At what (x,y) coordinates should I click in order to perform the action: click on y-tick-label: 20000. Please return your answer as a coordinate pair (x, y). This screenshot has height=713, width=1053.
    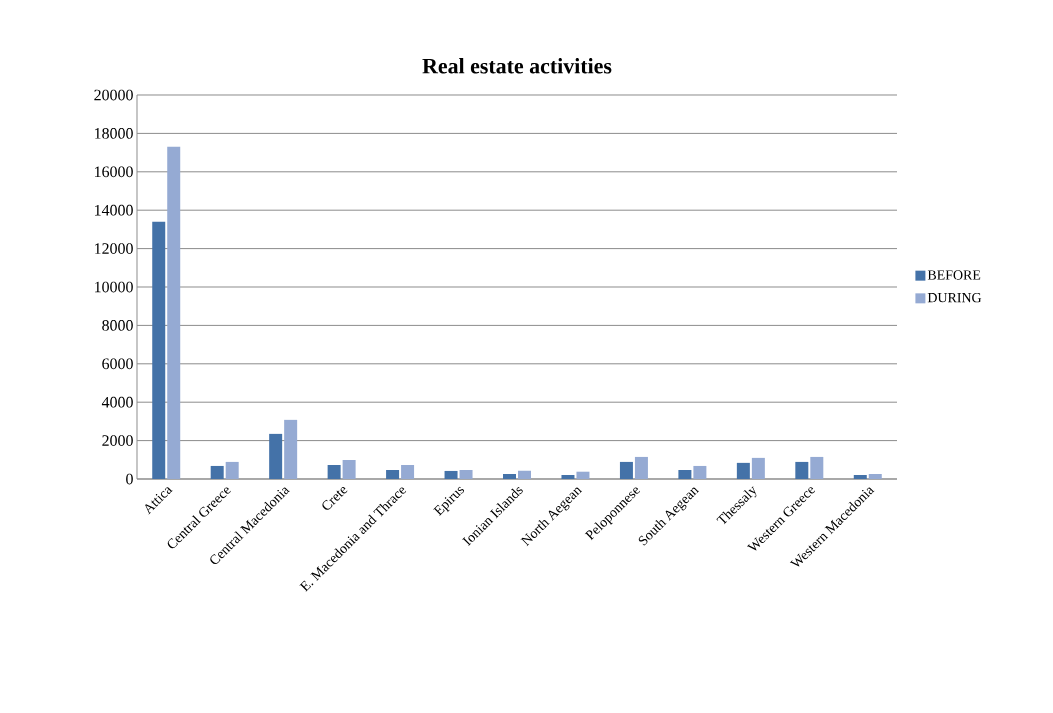
    Looking at the image, I should click on (113, 95).